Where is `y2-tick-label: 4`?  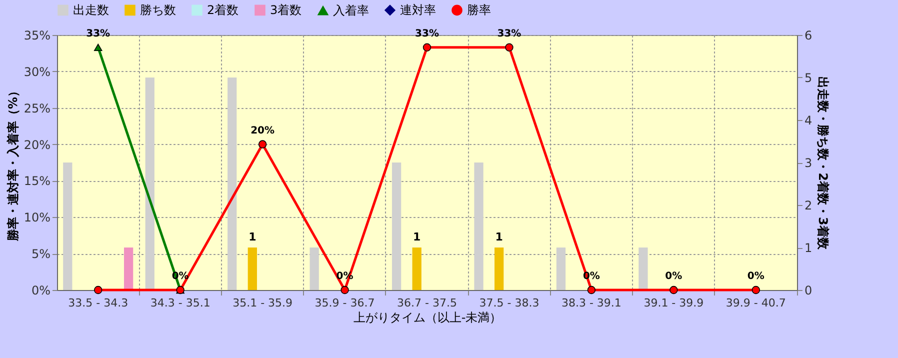
y2-tick-label: 4 is located at coordinates (808, 121).